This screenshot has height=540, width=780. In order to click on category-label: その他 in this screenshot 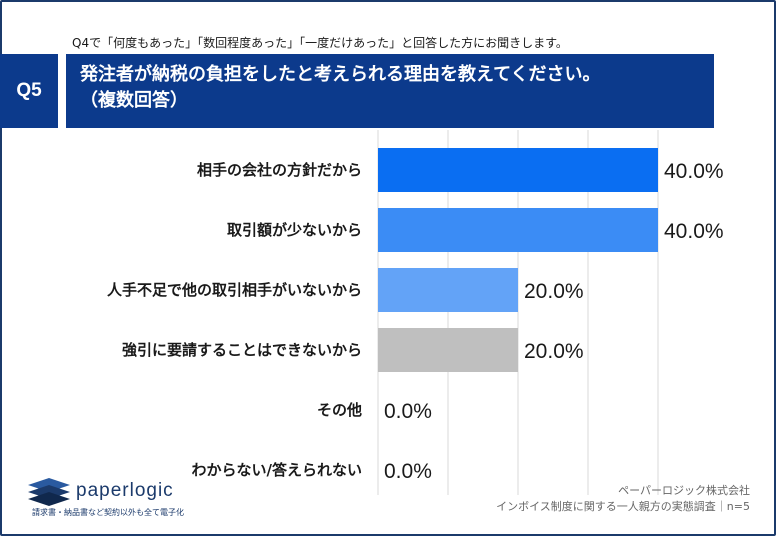, I will do `click(339, 410)`.